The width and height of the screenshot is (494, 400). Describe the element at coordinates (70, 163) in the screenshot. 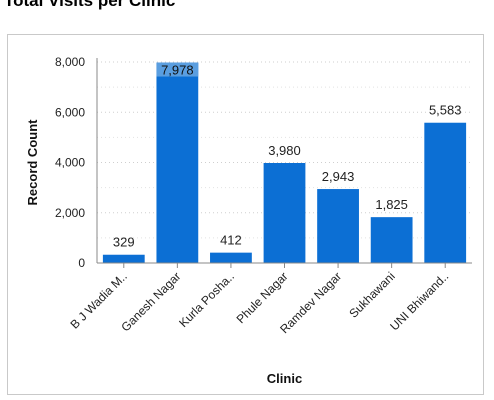

I see `y-tick-label: 4,000` at that location.